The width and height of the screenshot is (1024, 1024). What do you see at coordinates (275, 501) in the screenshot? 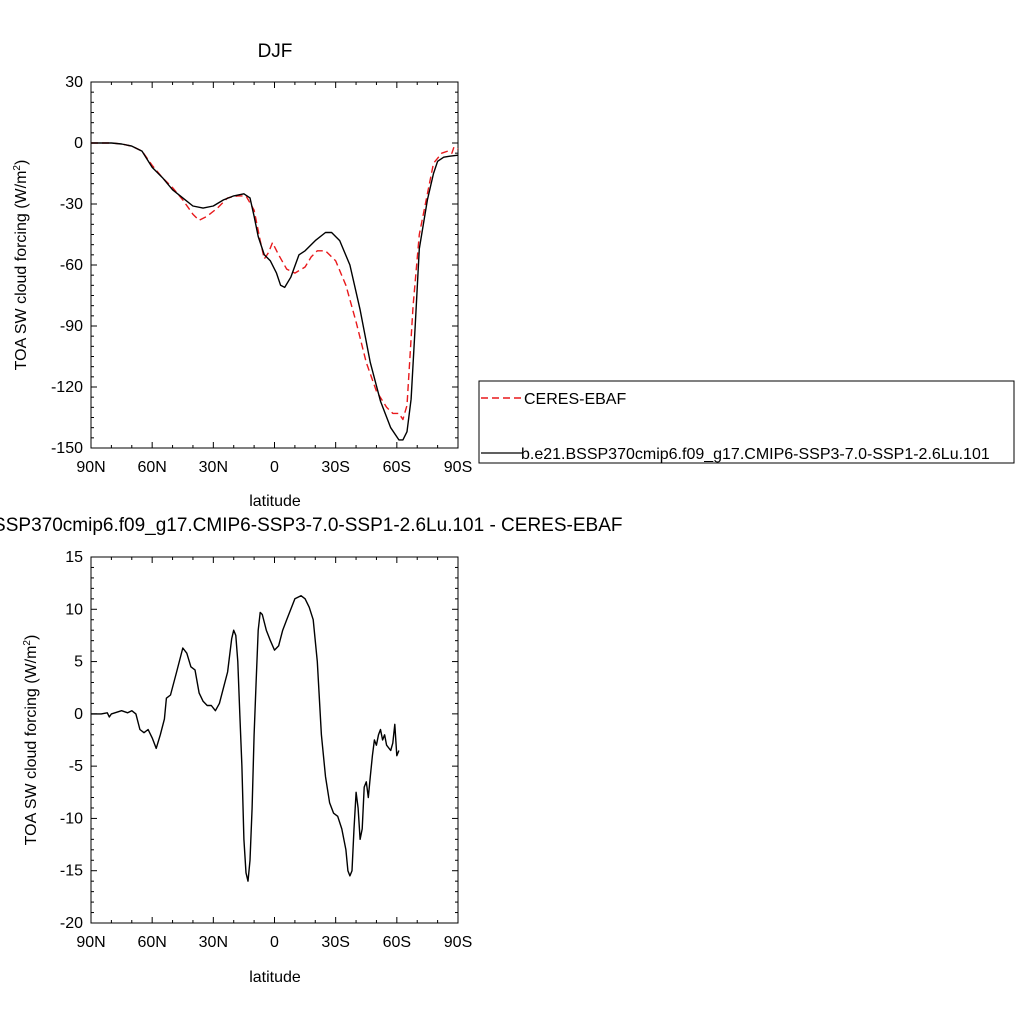
I see `top-panel-x-axis-label: latitude` at bounding box center [275, 501].